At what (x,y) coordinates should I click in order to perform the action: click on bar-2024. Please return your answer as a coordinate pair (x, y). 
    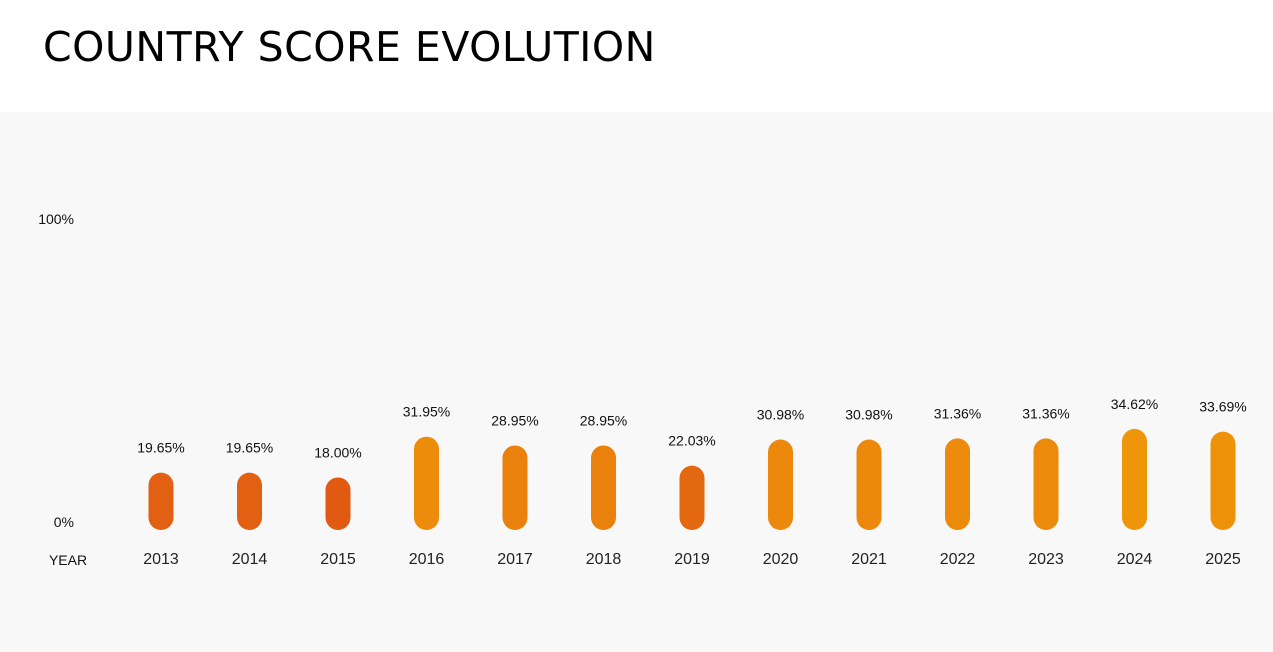
    Looking at the image, I should click on (1134, 479).